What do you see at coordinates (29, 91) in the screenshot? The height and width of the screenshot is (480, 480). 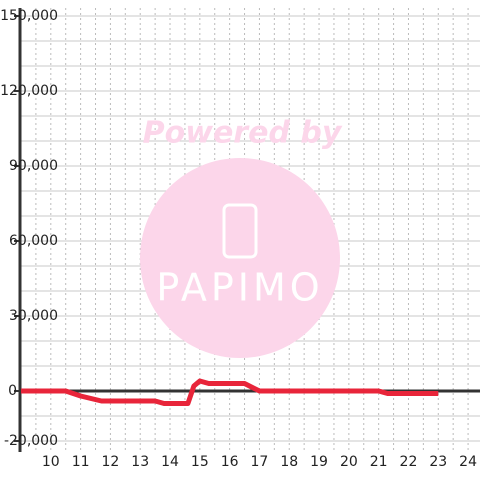 I see `y-tick-label: 120,000` at bounding box center [29, 91].